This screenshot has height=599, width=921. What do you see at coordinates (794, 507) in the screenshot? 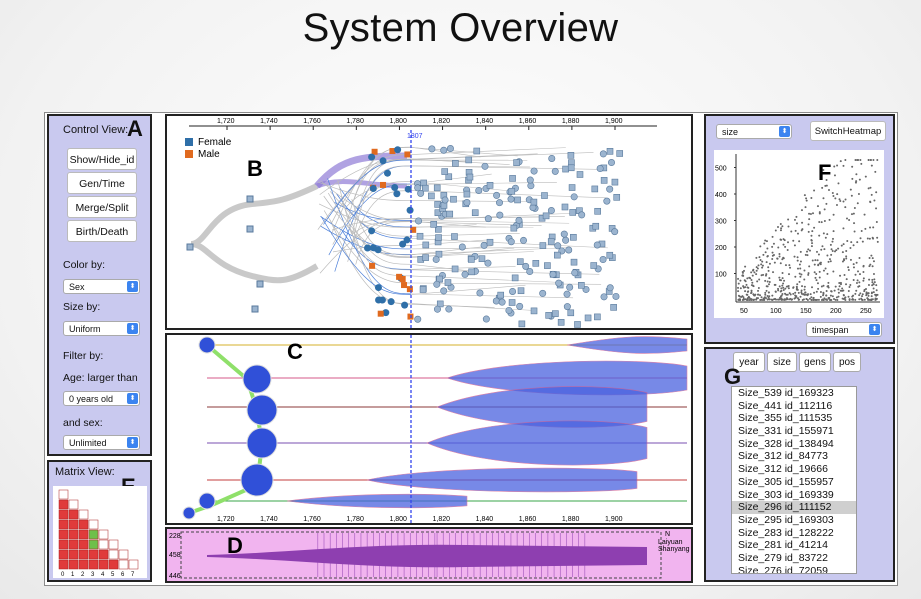
I see `list-item: Size_296 id_111152` at bounding box center [794, 507].